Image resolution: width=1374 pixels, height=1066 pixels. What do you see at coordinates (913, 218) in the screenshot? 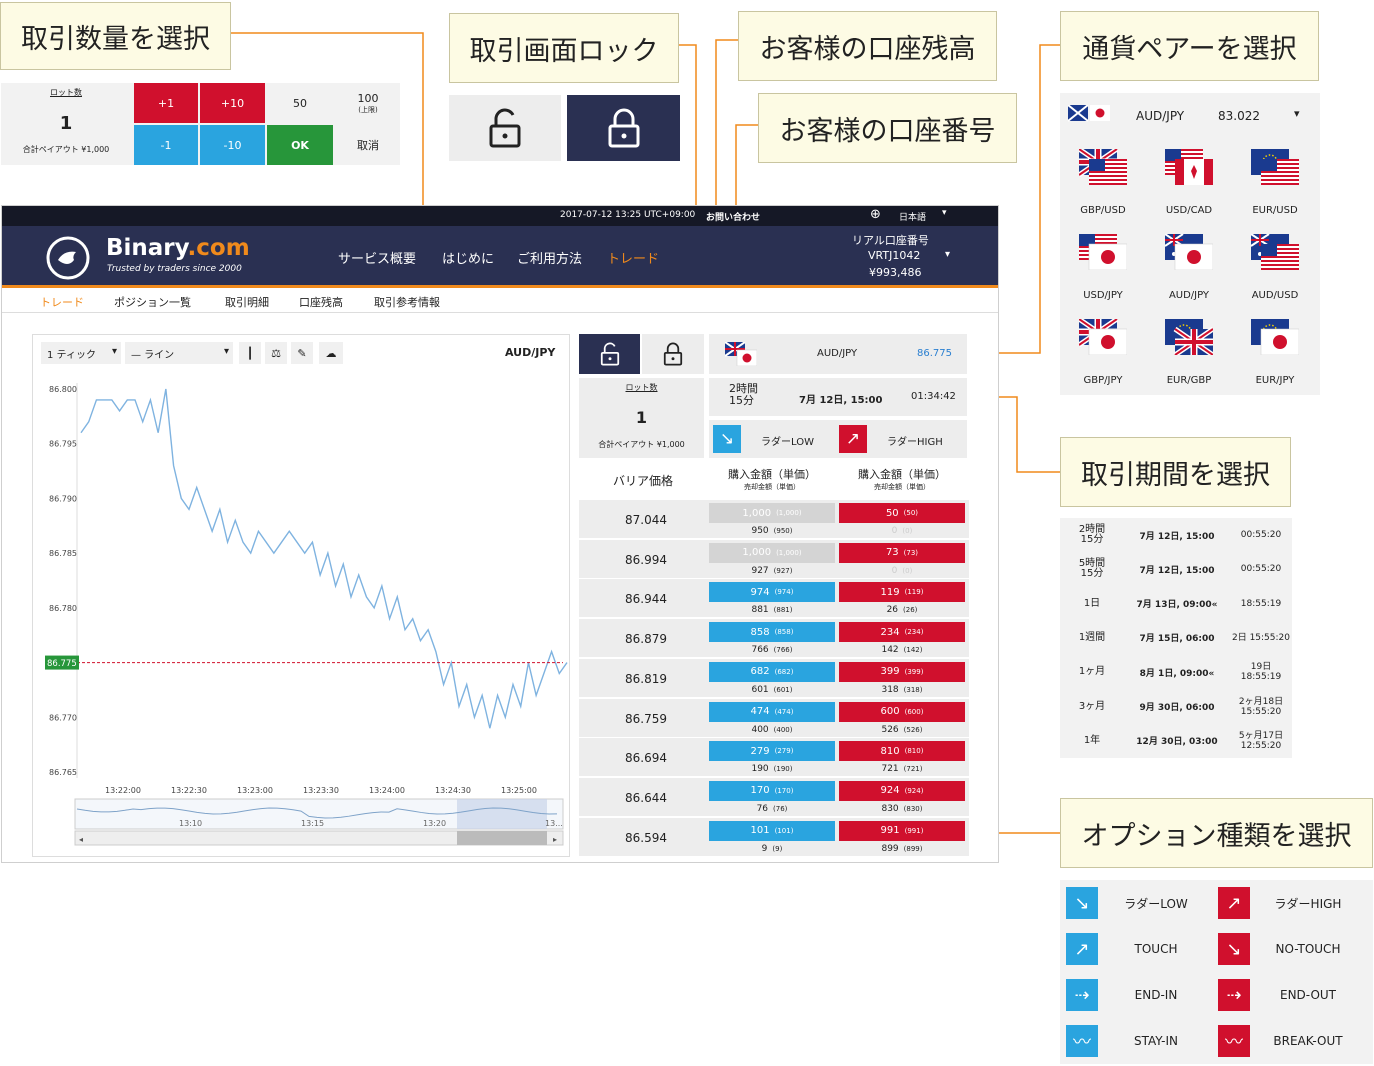
I see `language-select: 日本語` at bounding box center [913, 218].